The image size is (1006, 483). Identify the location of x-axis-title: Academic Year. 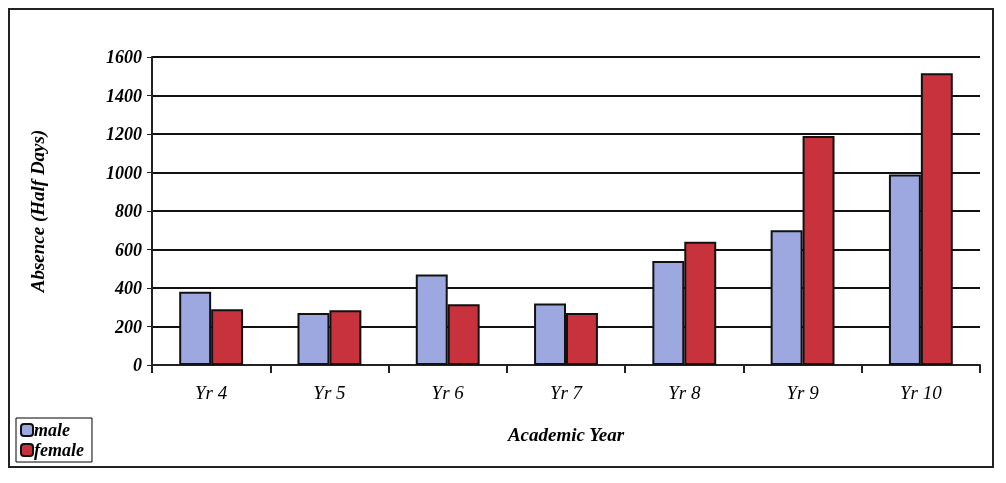
(565, 434).